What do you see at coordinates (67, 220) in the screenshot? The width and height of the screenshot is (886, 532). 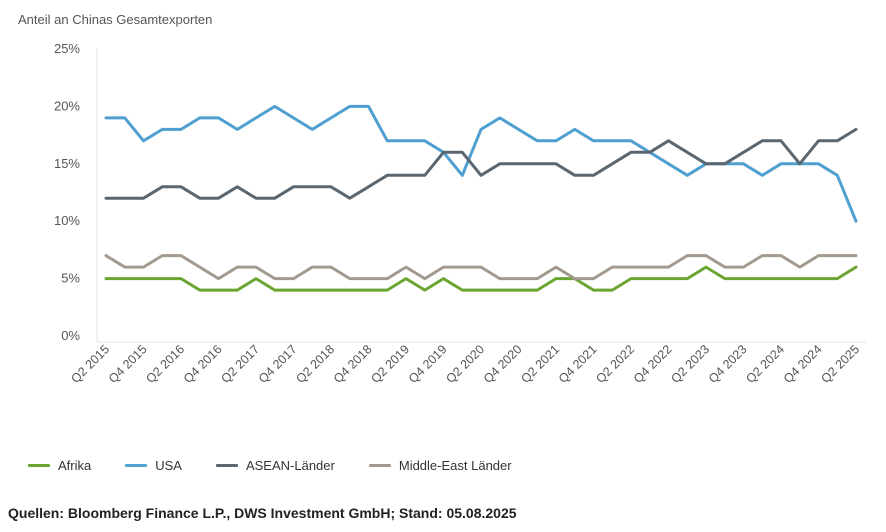 I see `y-tick-label: 10%` at bounding box center [67, 220].